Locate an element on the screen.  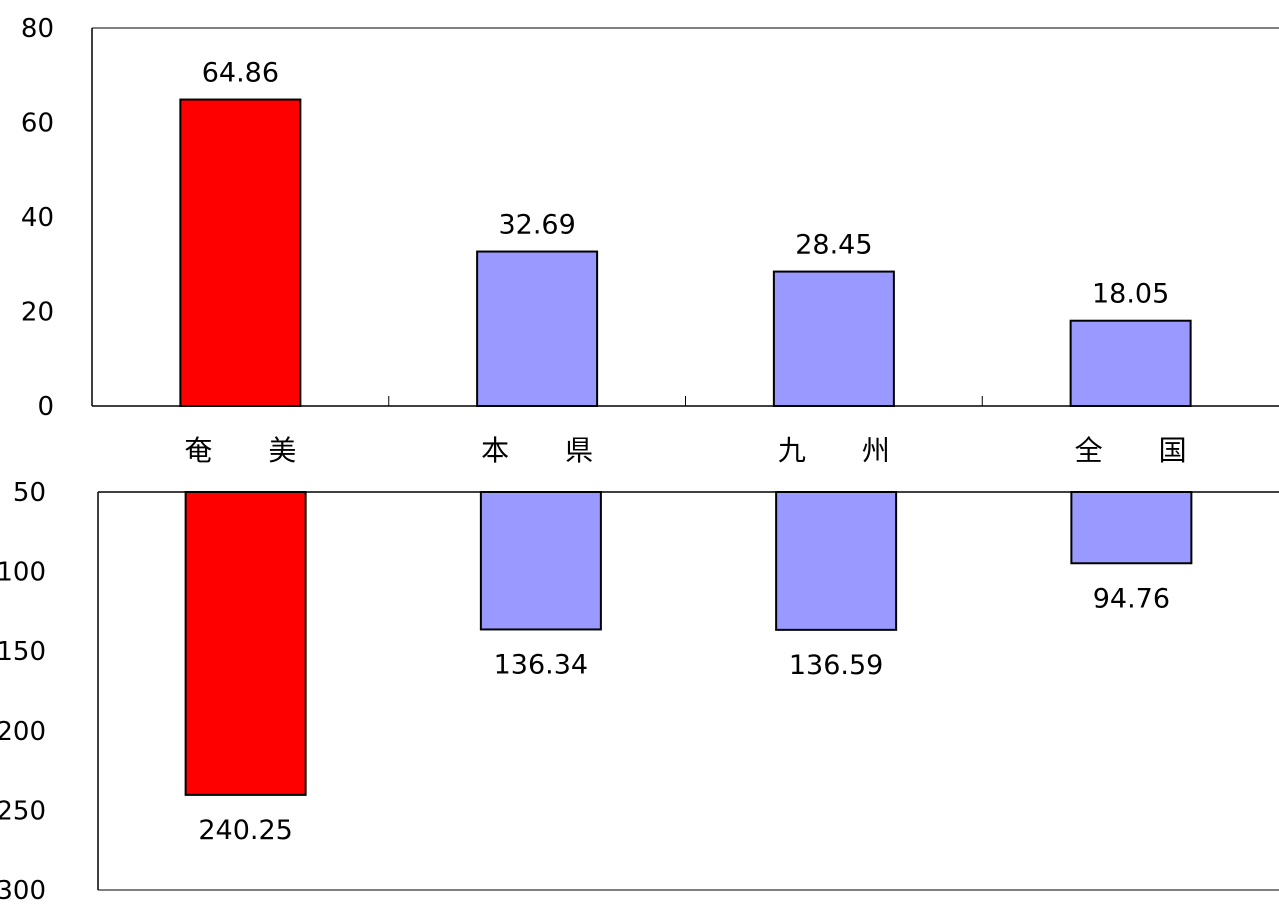
category-label: 全 国 is located at coordinates (1131, 450).